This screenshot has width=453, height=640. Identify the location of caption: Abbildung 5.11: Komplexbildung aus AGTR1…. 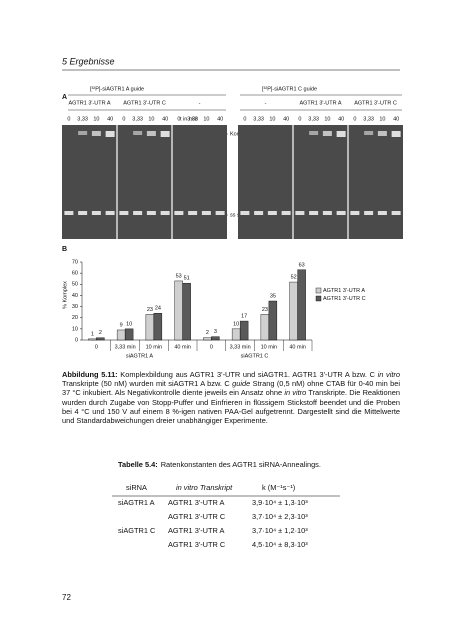
(231, 397).